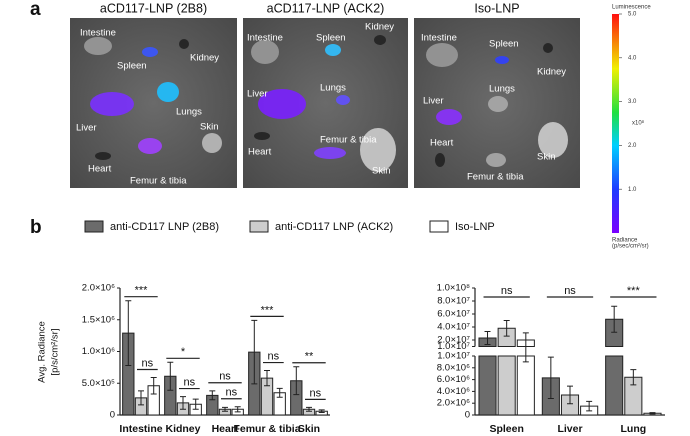  What do you see at coordinates (35, 10) in the screenshot?
I see `panel-label: a` at bounding box center [35, 10].